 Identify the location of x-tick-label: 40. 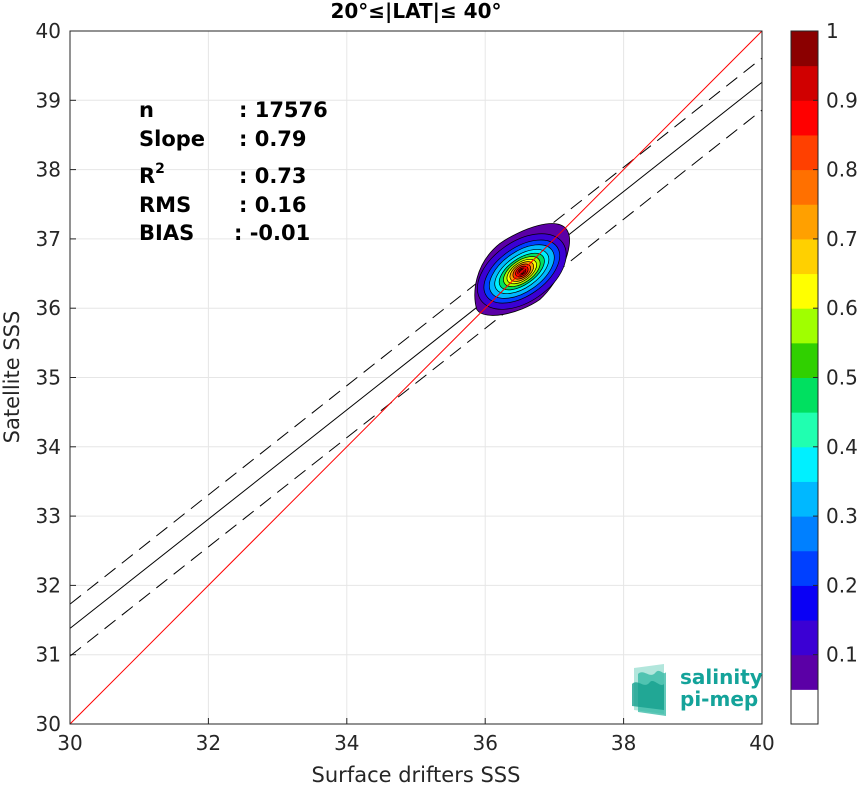
(761, 743).